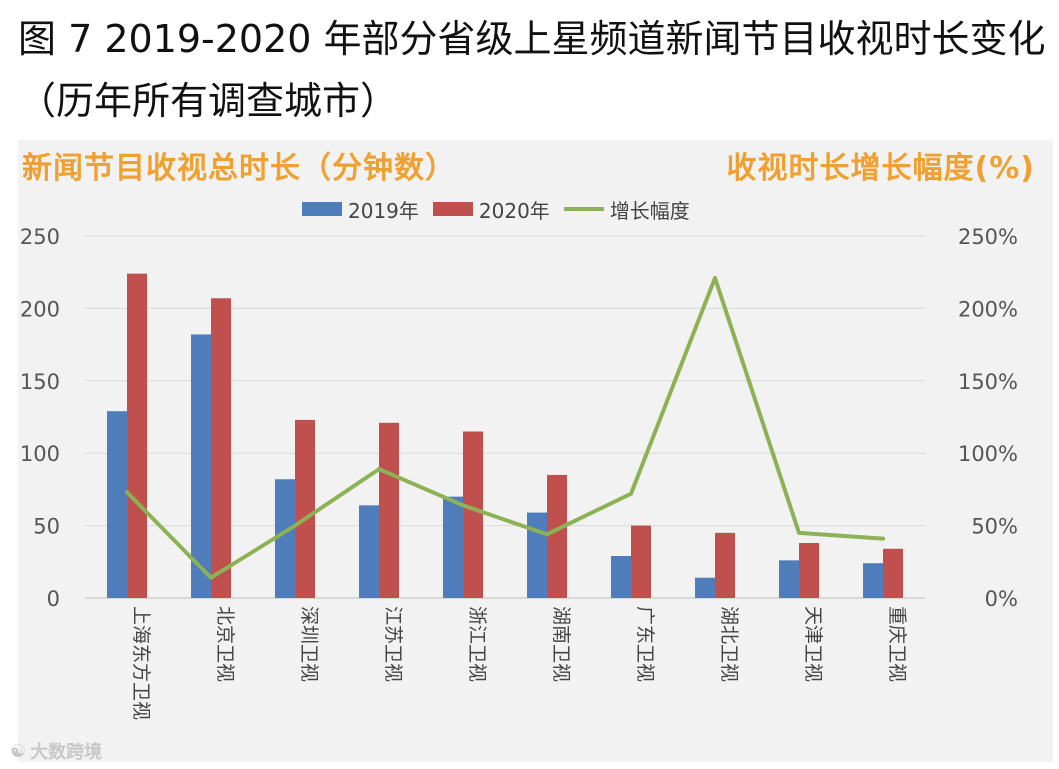 The height and width of the screenshot is (769, 1059). What do you see at coordinates (452, 209) in the screenshot?
I see `legend-swatch-2020` at bounding box center [452, 209].